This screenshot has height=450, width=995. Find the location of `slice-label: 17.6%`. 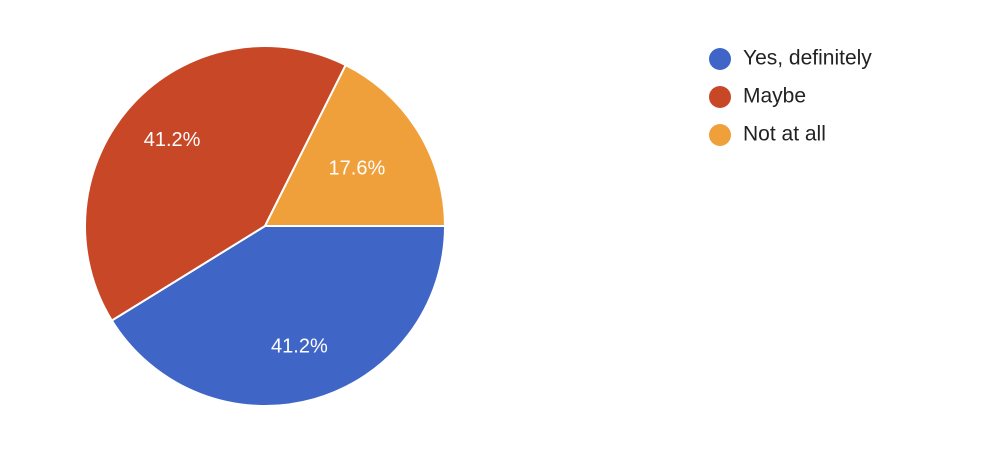

slice-label: 17.6% is located at coordinates (357, 169).